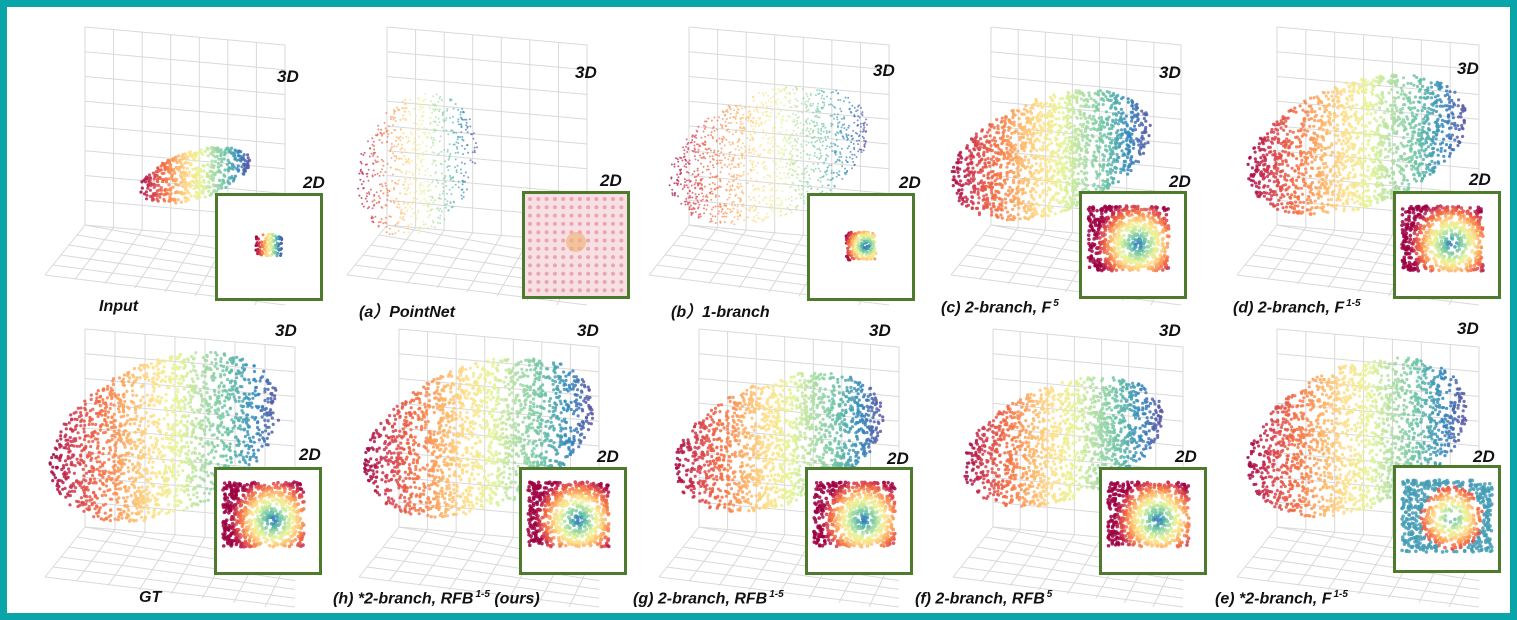 Image resolution: width=1517 pixels, height=620 pixels. Describe the element at coordinates (720, 310) in the screenshot. I see `caption-1-branch: (b）1-branch` at that location.